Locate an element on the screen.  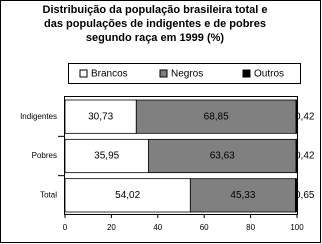
value-label: 45,33 is located at coordinates (242, 195).